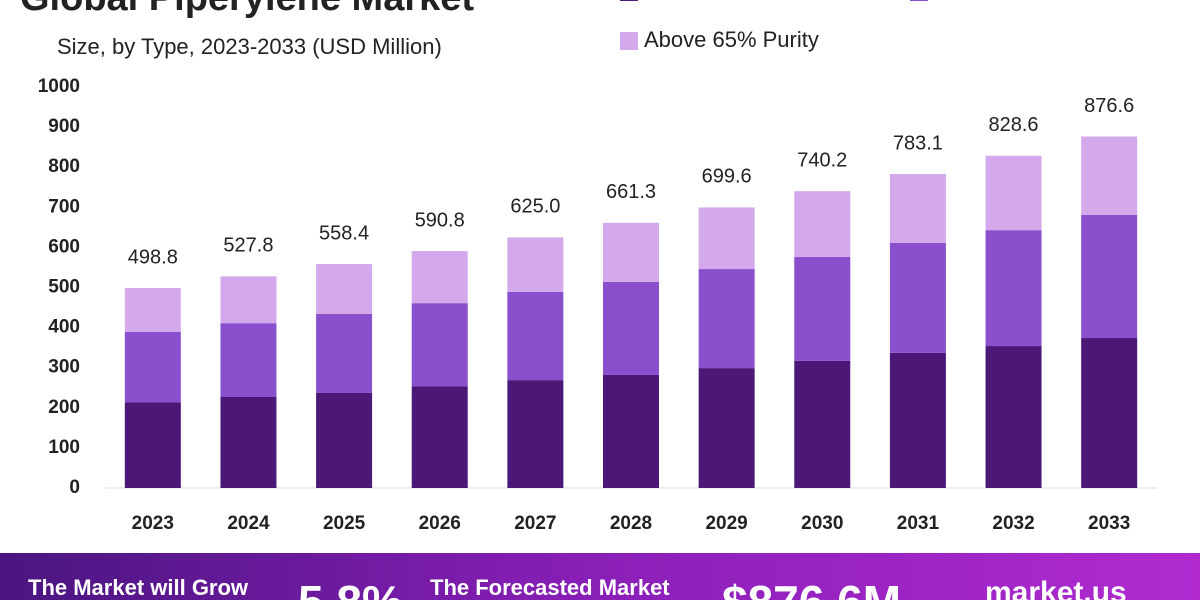 The height and width of the screenshot is (600, 1200). I want to click on x-tick-label: 2025, so click(344, 523).